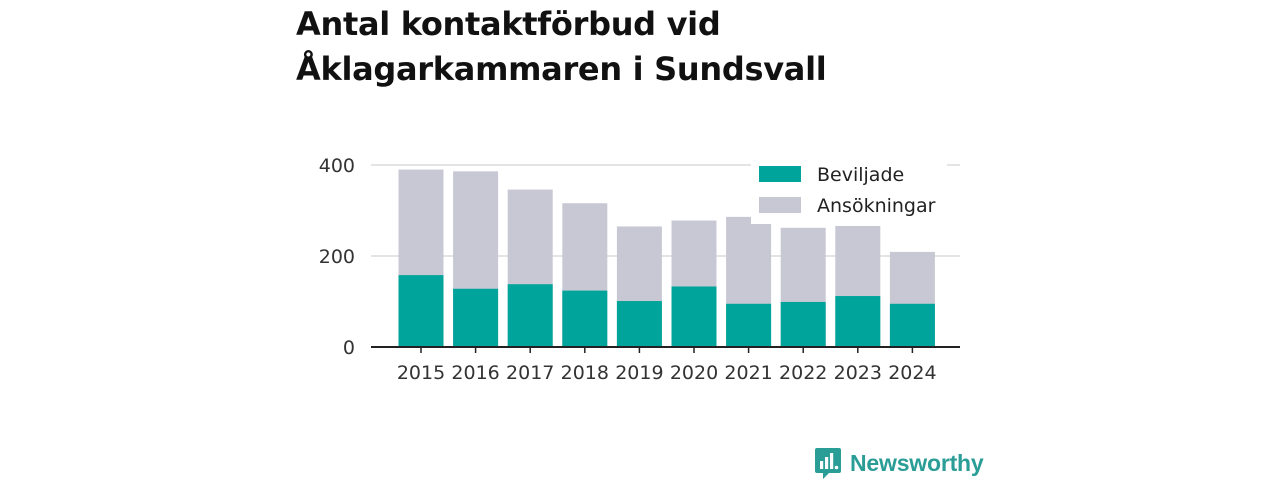  Describe the element at coordinates (803, 373) in the screenshot. I see `x-tick-label: 2022` at that location.